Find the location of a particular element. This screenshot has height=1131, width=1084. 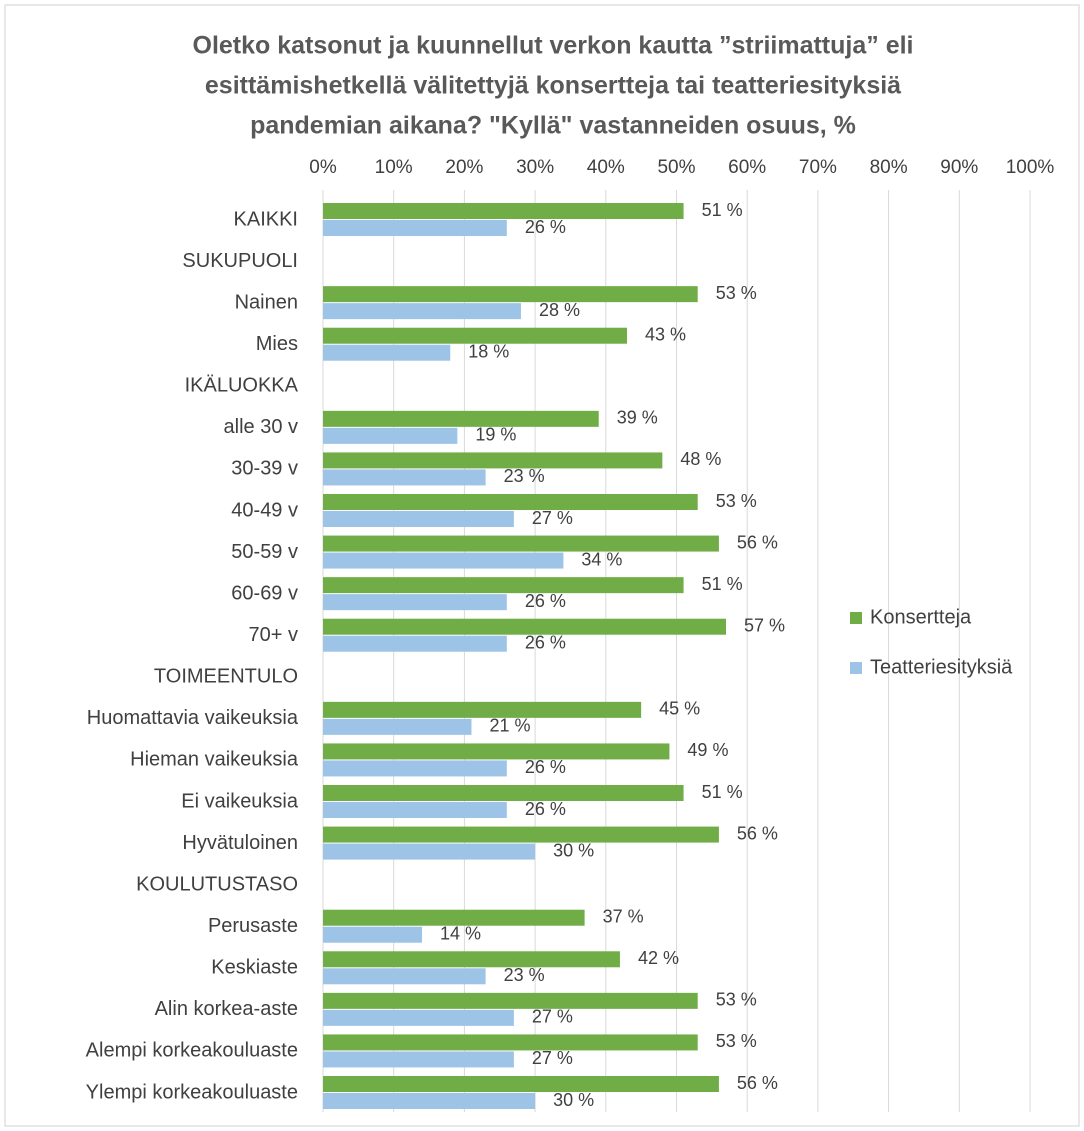

x-tick-label: 60% is located at coordinates (747, 167).